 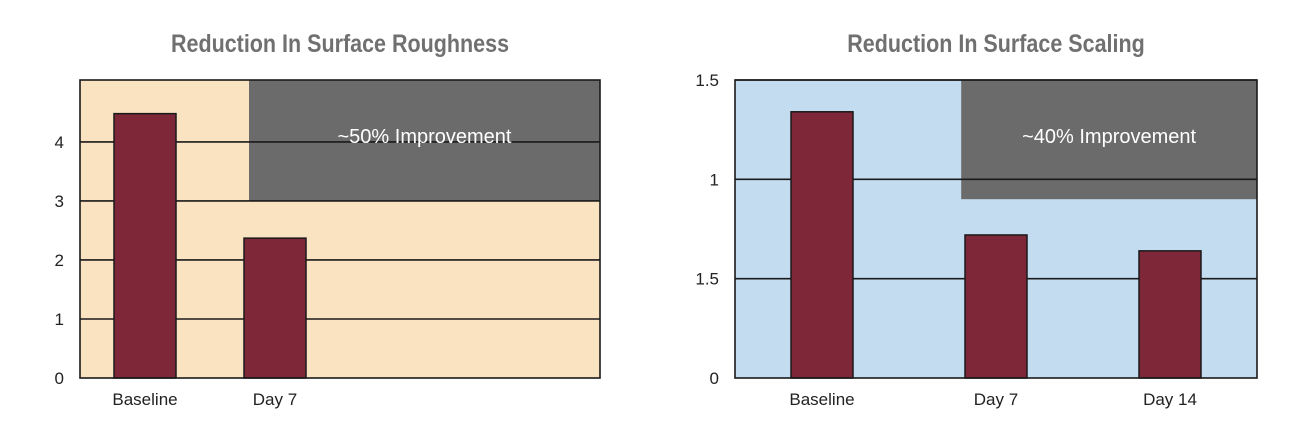 I want to click on y-tick-label: 2, so click(x=59, y=260).